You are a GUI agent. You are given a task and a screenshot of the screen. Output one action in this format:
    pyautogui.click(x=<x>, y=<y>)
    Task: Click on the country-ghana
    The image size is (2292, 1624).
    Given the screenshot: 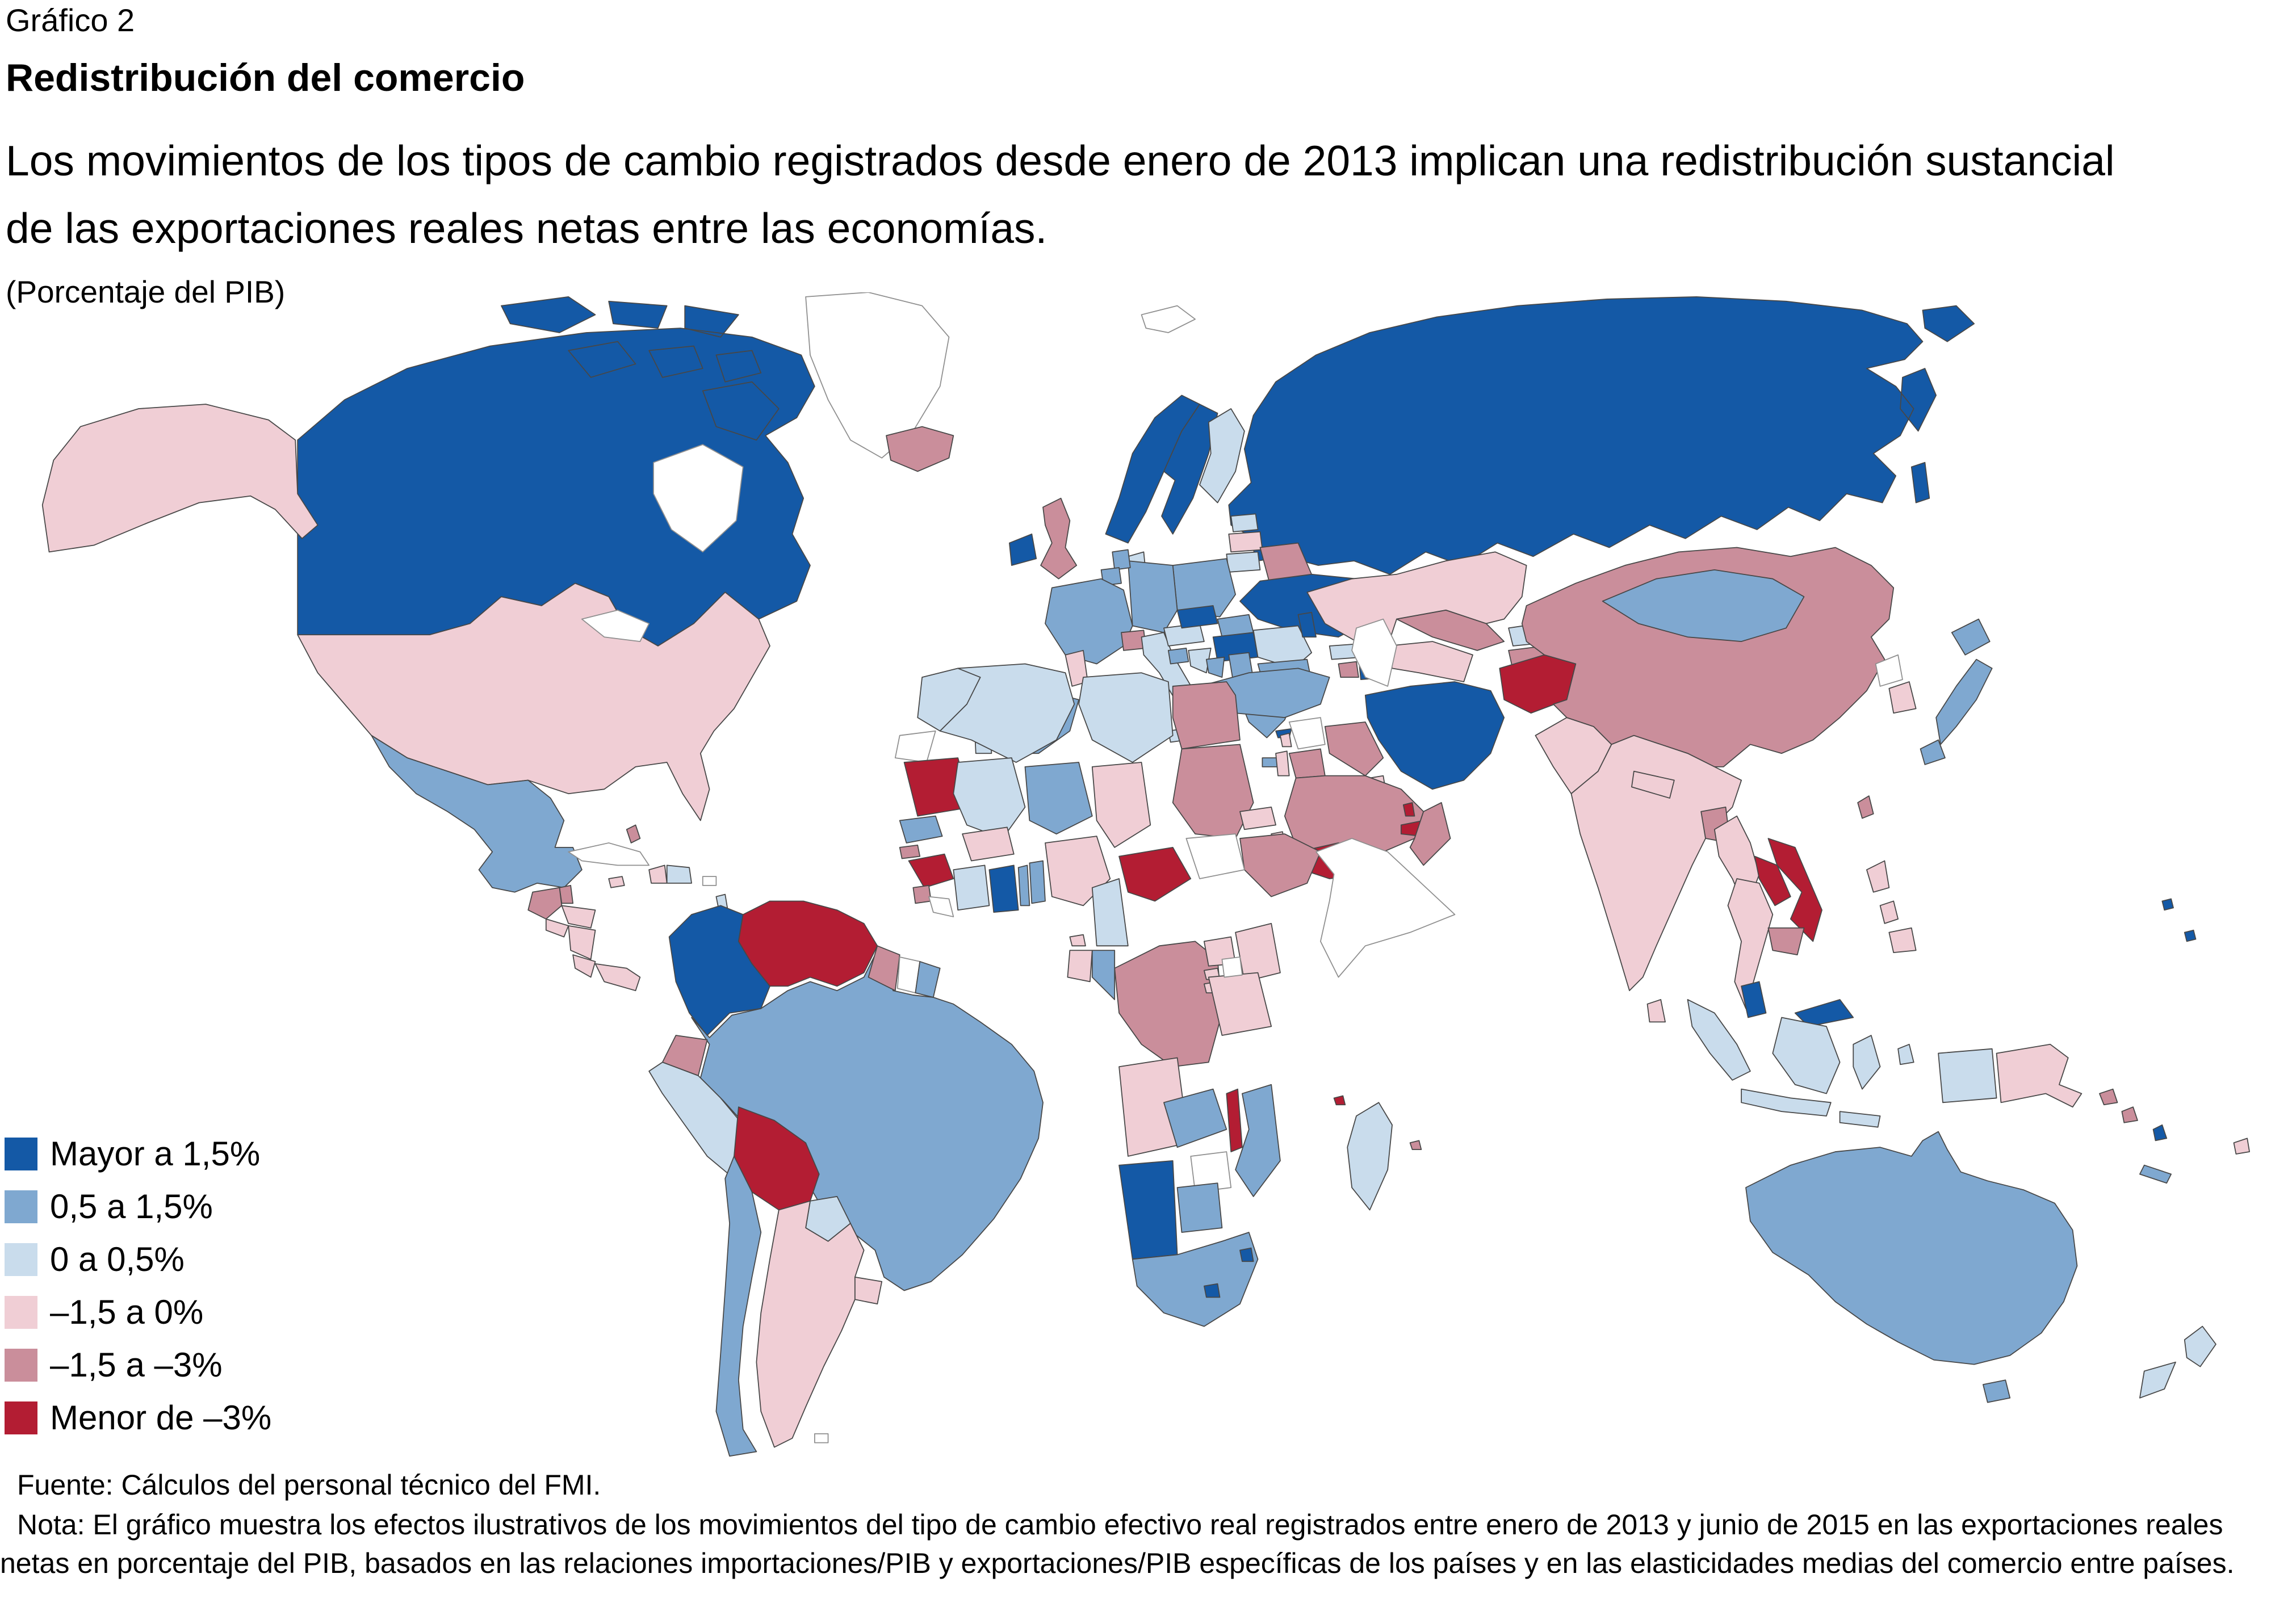 What is the action you would take?
    pyautogui.click(x=1003, y=889)
    